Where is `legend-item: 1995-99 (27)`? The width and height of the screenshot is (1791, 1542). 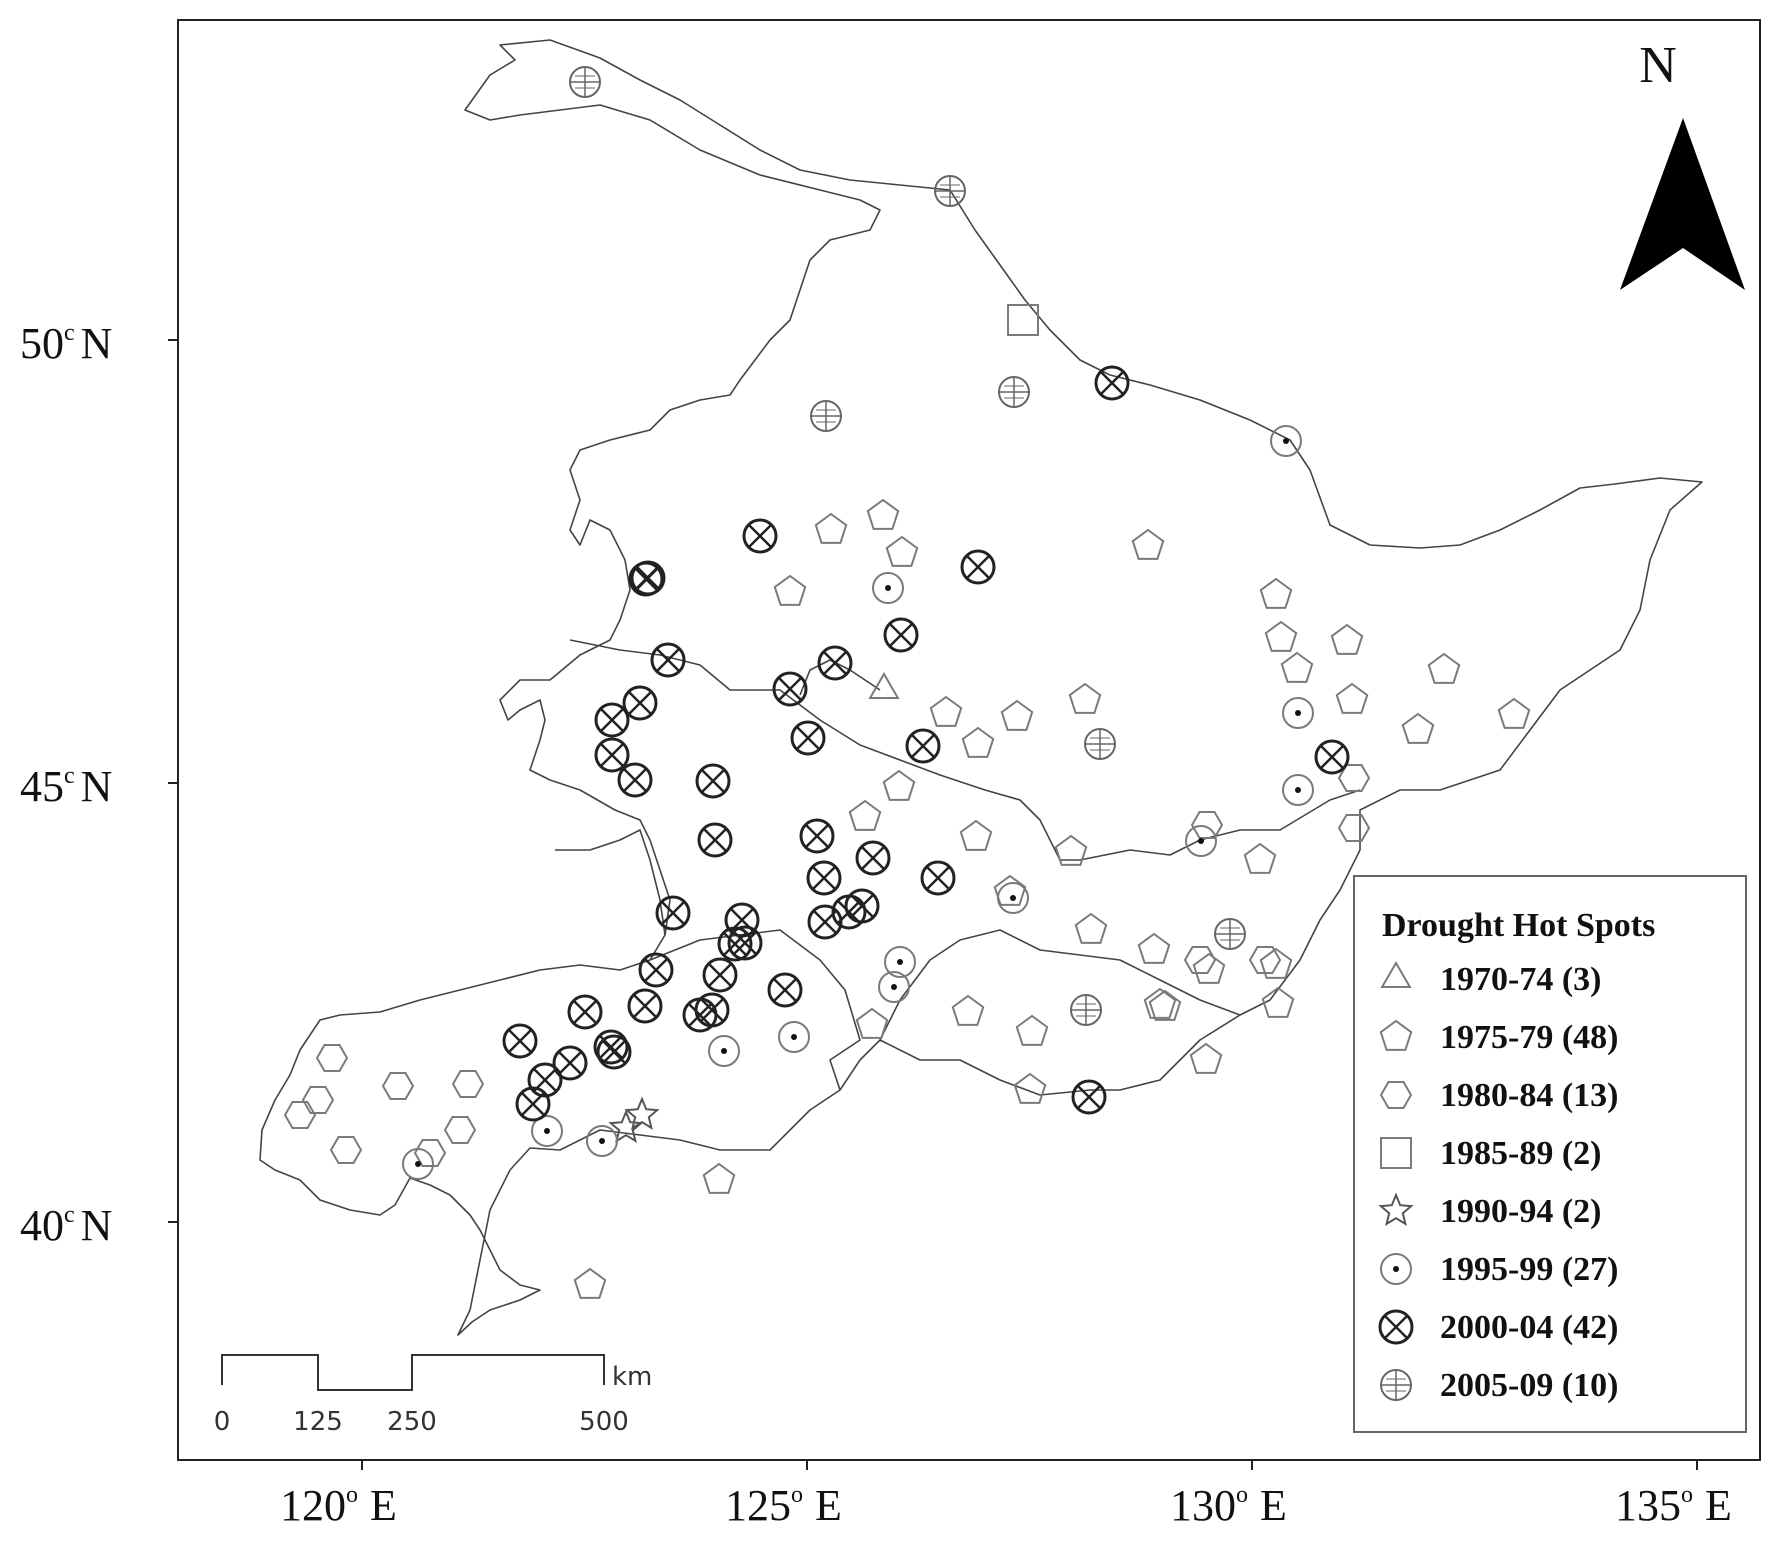 legend-item: 1995-99 (27) is located at coordinates (1499, 1269).